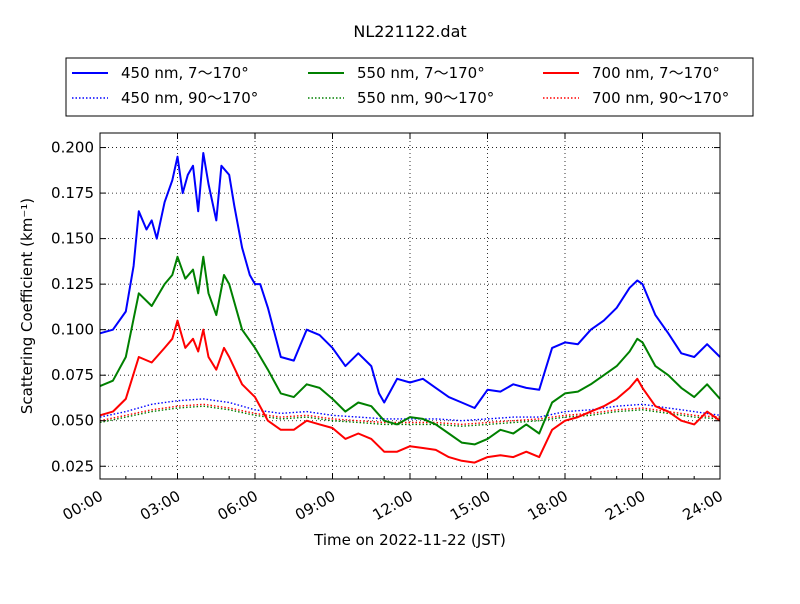 The height and width of the screenshot is (604, 800). I want to click on x-tick-label: 00:00, so click(83, 505).